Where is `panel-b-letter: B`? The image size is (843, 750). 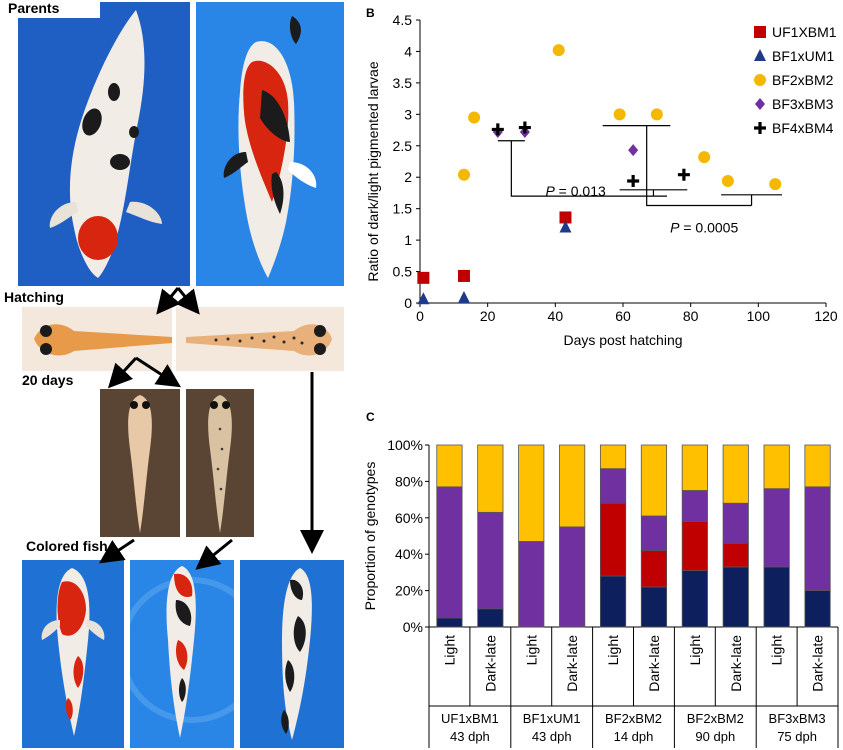 panel-b-letter: B is located at coordinates (370, 13).